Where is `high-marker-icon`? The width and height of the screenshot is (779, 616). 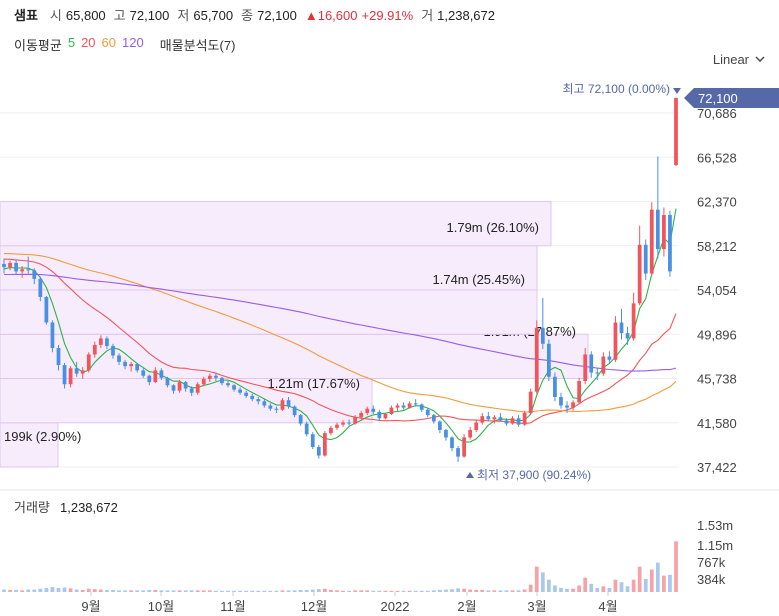
high-marker-icon is located at coordinates (677, 91).